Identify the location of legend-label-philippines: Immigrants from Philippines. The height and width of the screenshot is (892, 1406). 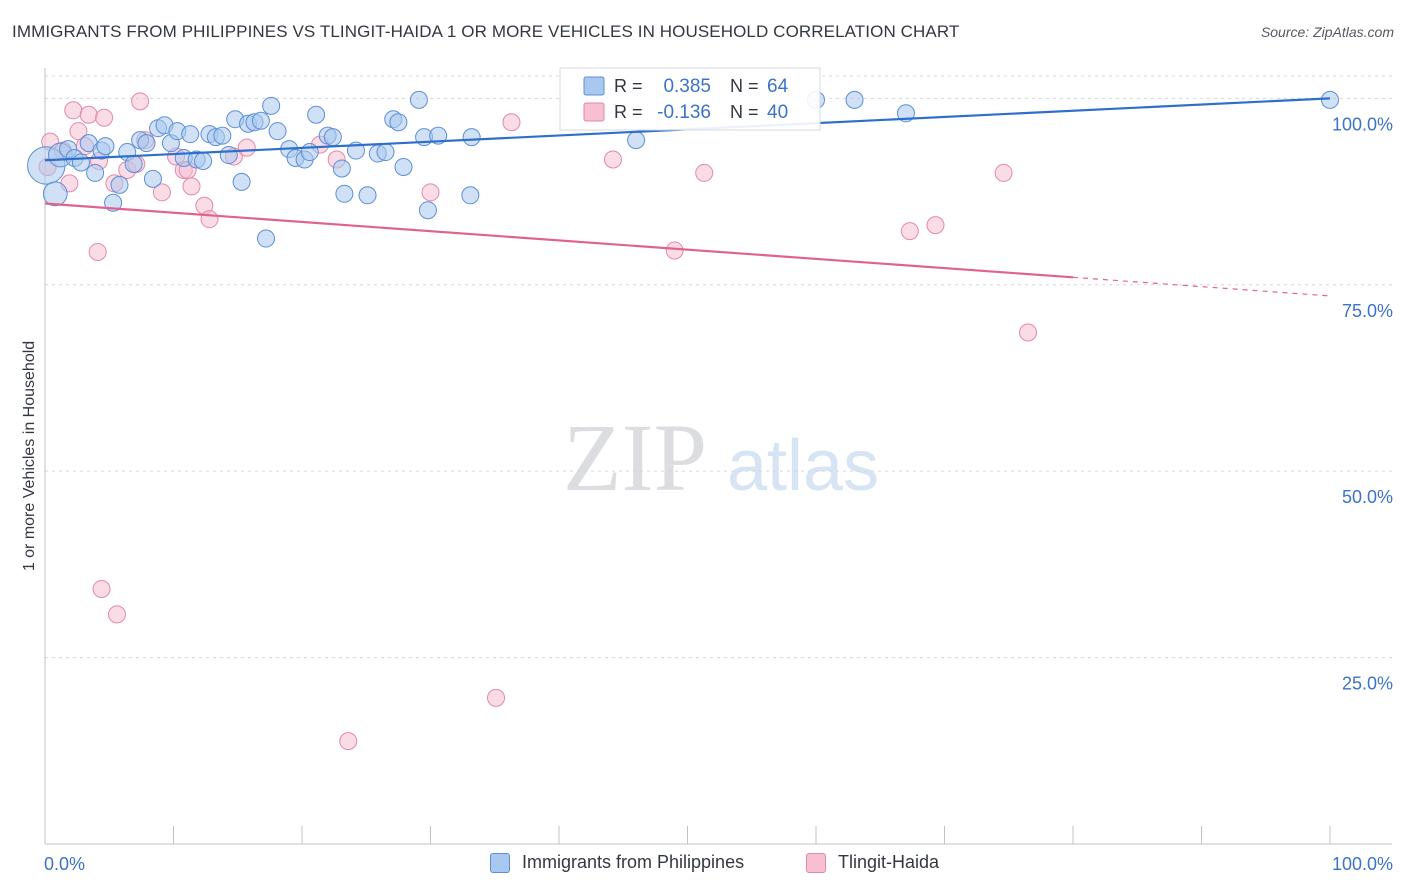
(633, 862).